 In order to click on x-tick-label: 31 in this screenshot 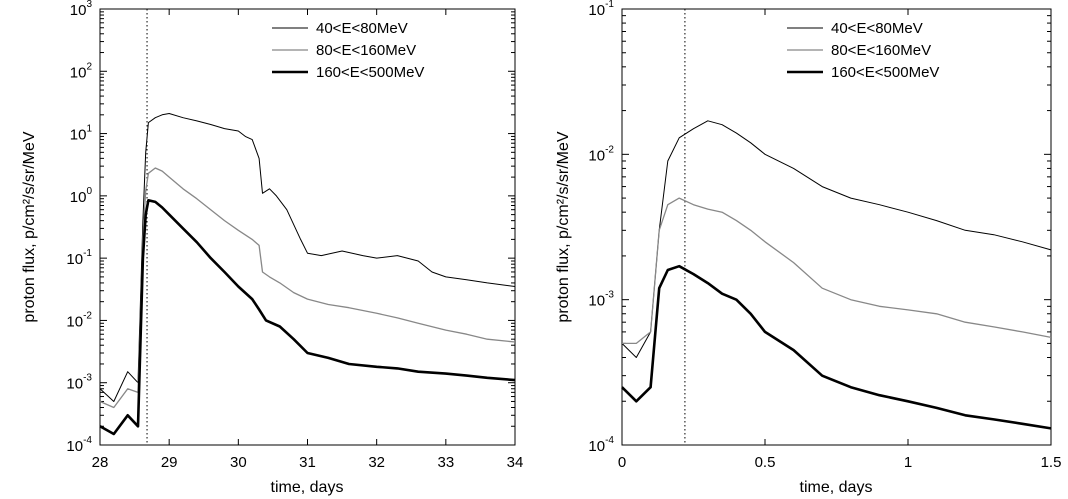, I will do `click(307, 462)`.